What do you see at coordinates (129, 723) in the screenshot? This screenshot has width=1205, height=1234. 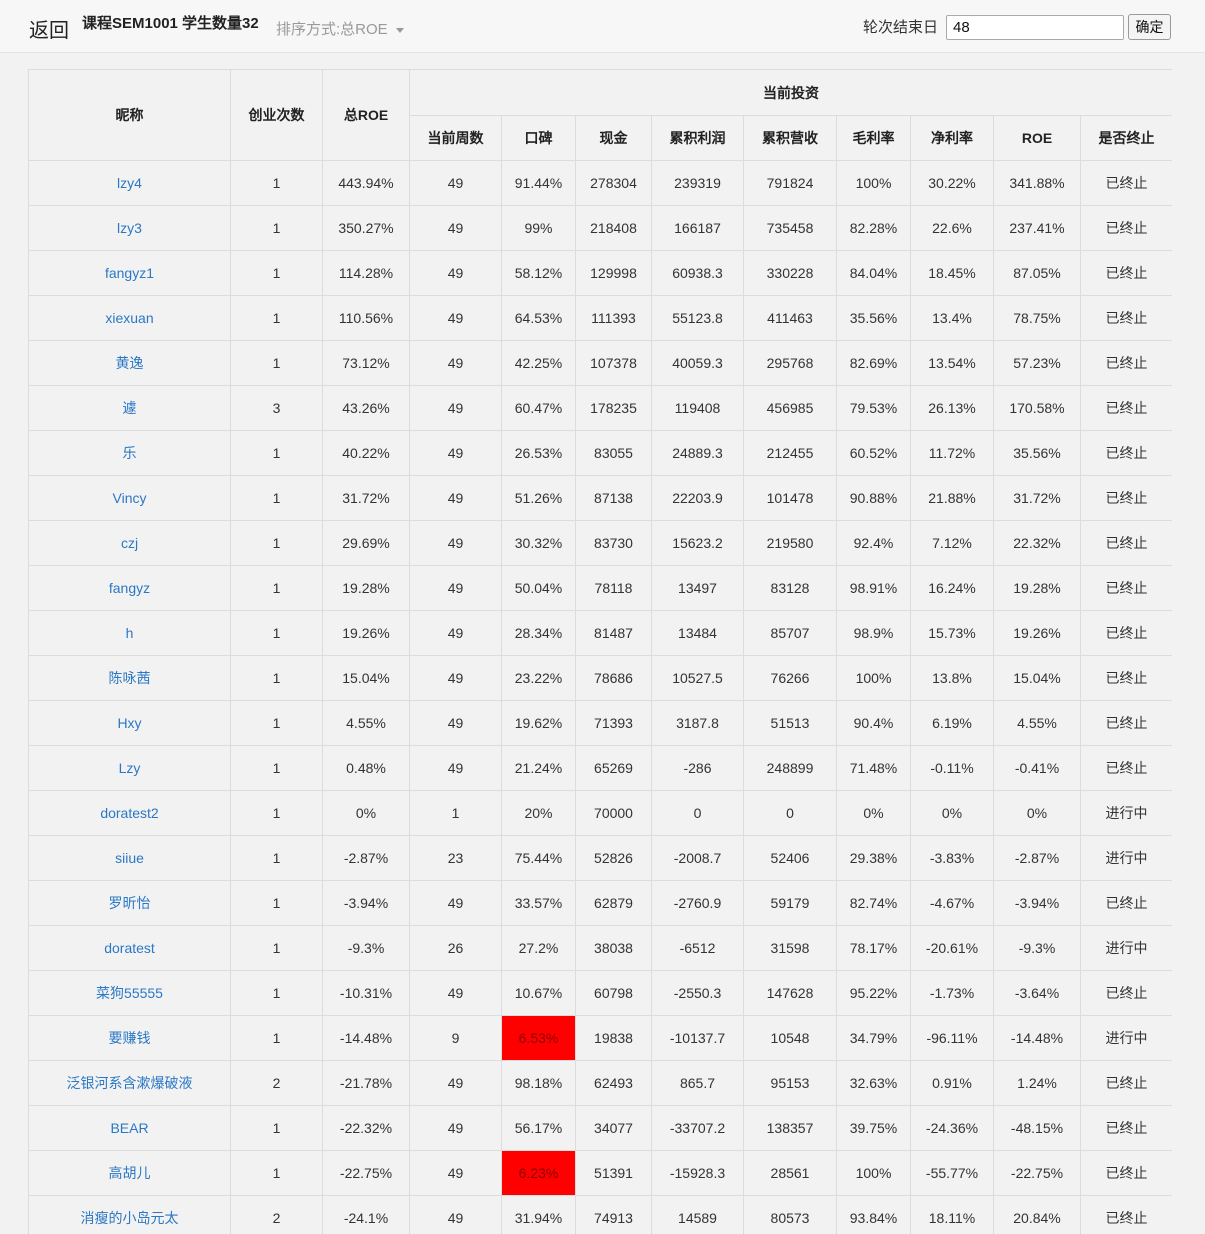 I see `nickname-link: Hxy` at bounding box center [129, 723].